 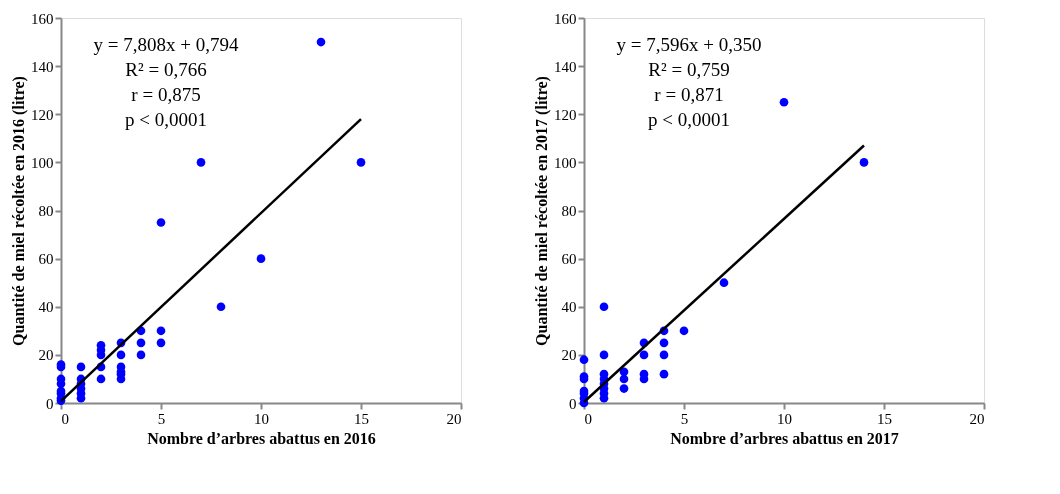 What do you see at coordinates (542, 211) in the screenshot?
I see `y-axis-title: Quantité de miel récoltée en 2017 (litre)` at bounding box center [542, 211].